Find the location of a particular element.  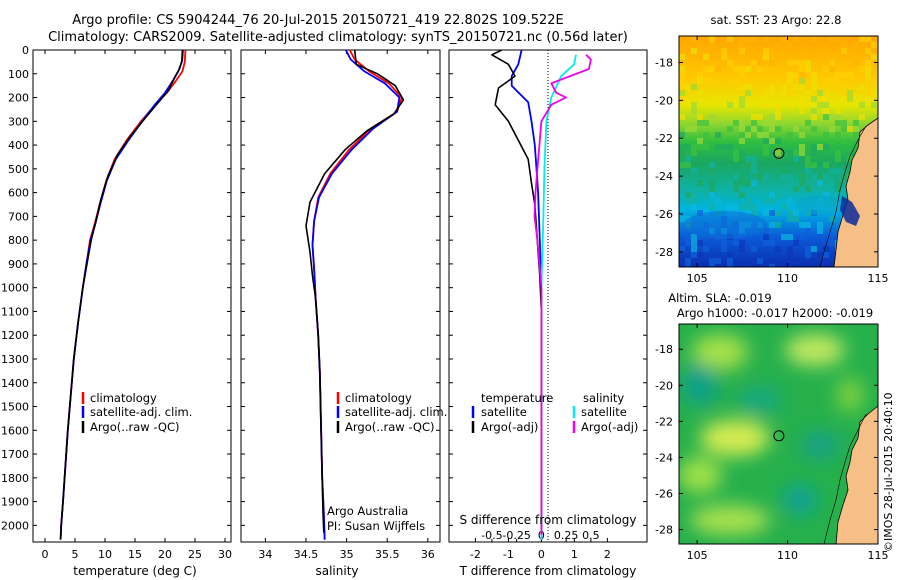

depth-tick-label: 800 is located at coordinates (18, 240).